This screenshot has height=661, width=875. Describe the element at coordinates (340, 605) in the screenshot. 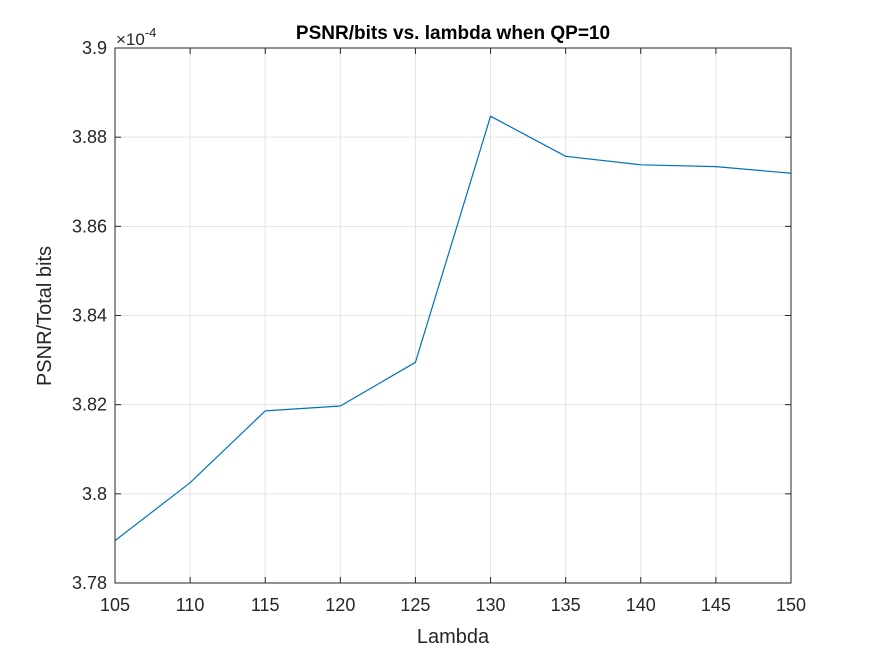

I see `x-tick-label: 120` at that location.